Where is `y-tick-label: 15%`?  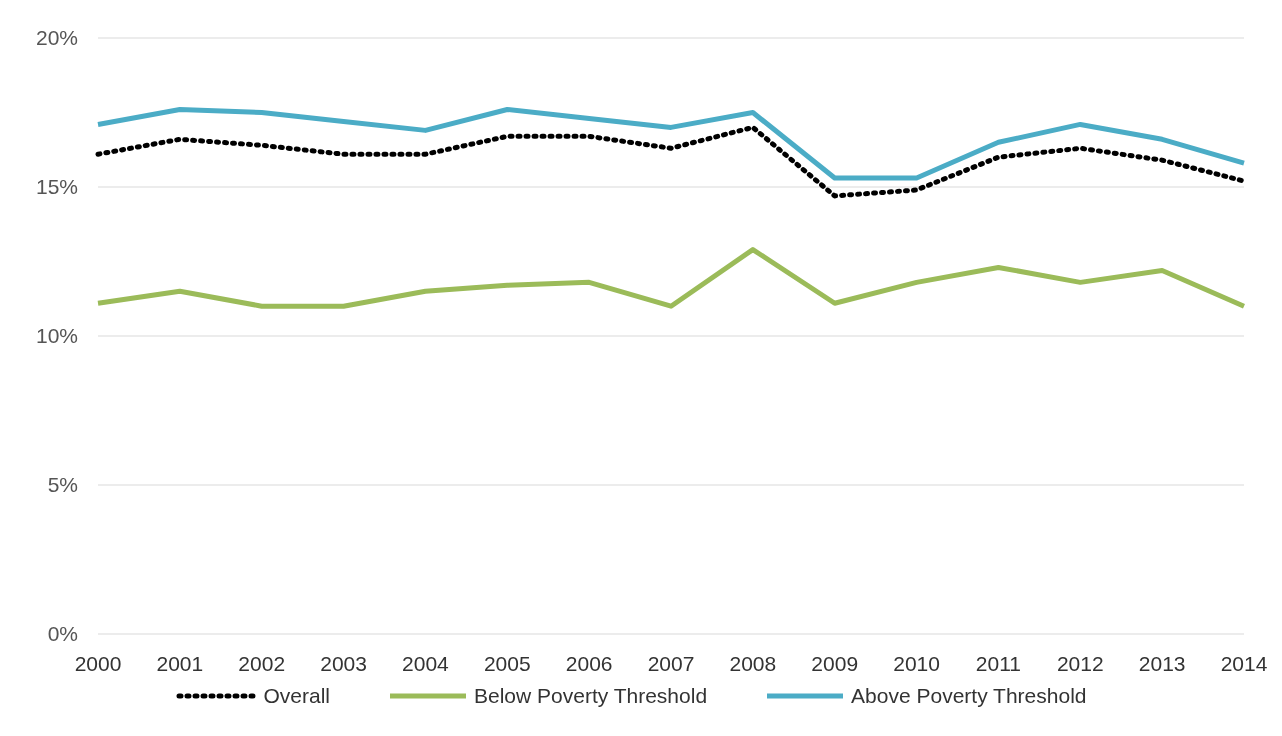 y-tick-label: 15% is located at coordinates (56, 187).